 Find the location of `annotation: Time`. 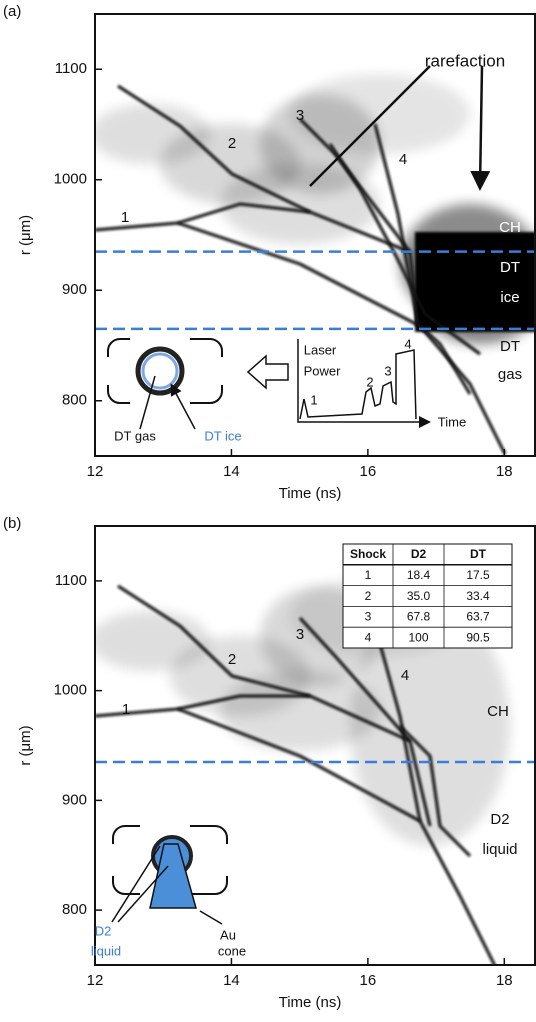

annotation: Time is located at coordinates (452, 421).